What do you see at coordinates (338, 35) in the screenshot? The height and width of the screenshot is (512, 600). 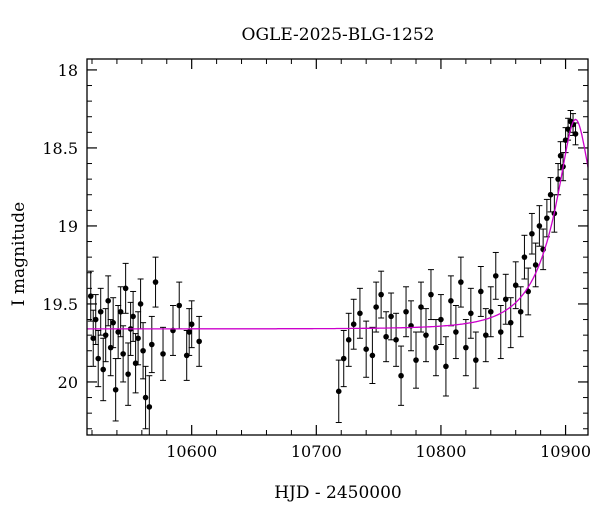 I see `chart-title: OGLE-2025-BLG-1252` at bounding box center [338, 35].